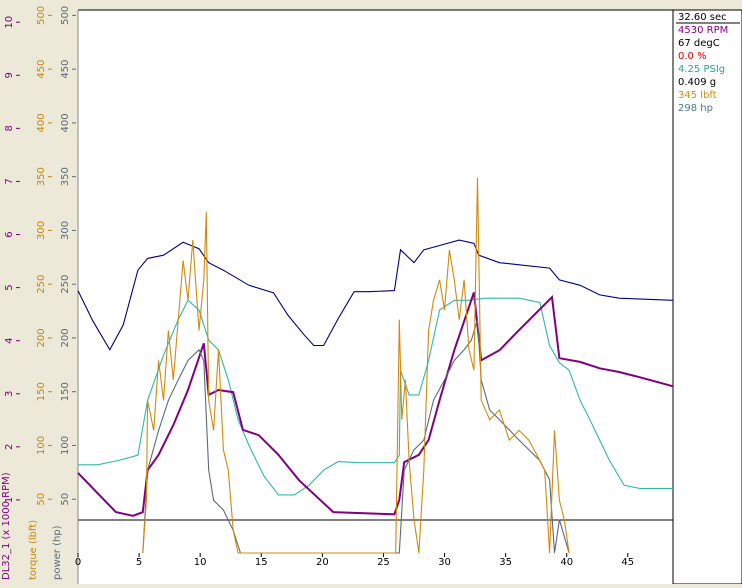 The width and height of the screenshot is (742, 588). Describe the element at coordinates (383, 562) in the screenshot. I see `x-tick-label: 25` at that location.